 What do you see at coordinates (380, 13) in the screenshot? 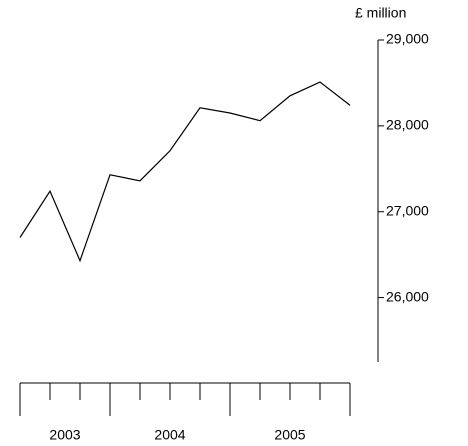
I see `y-axis-label: £ million` at bounding box center [380, 13].